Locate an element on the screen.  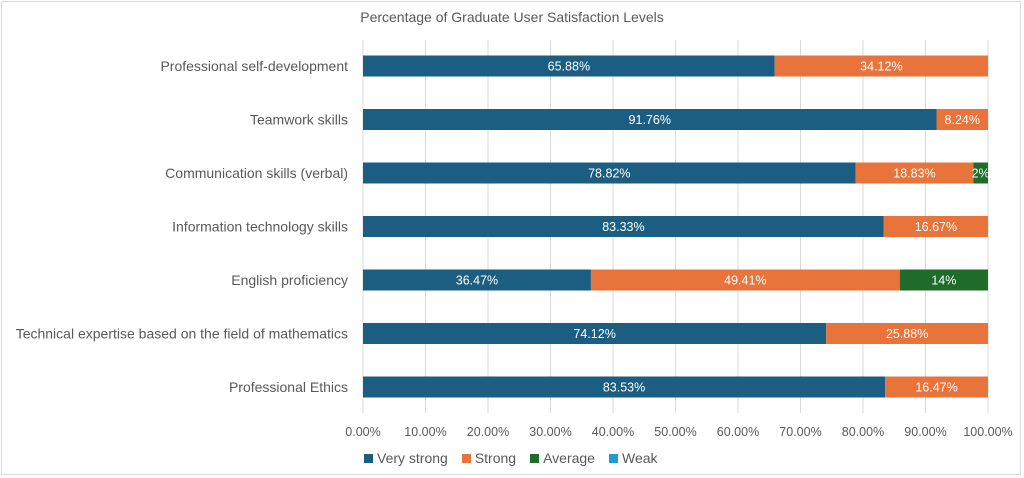
data-label: 2% is located at coordinates (981, 174).